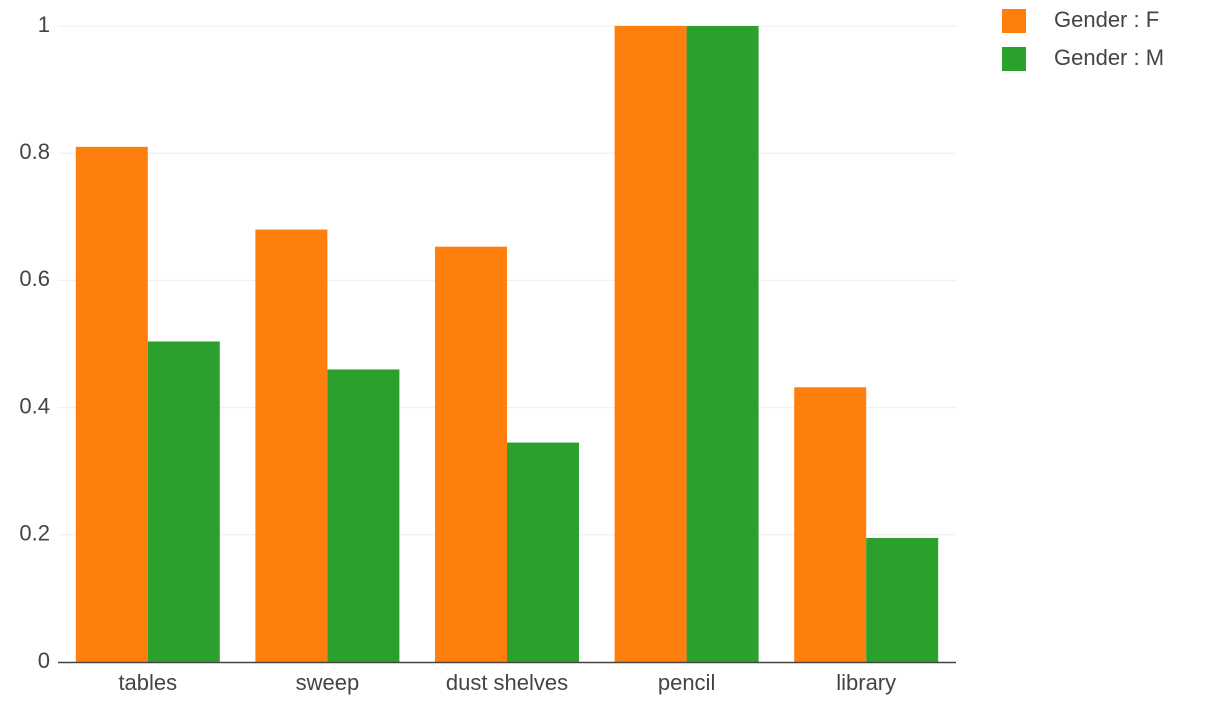 This screenshot has height=717, width=1210. I want to click on x-tick-label: dust shelves, so click(507, 682).